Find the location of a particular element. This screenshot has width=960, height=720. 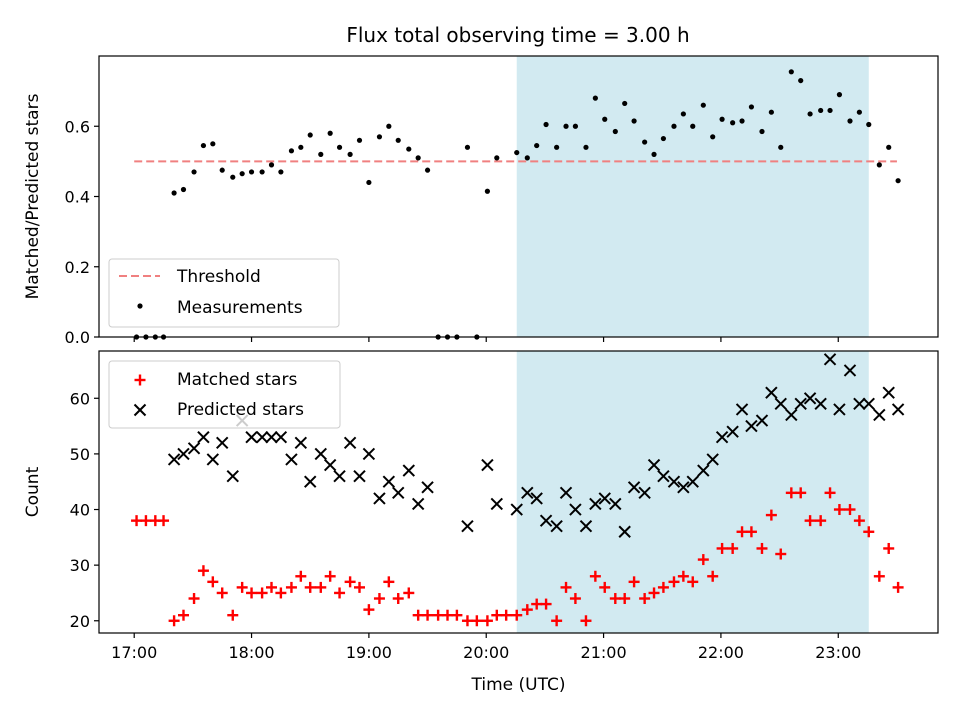

legend-matched-label: Matched stars is located at coordinates (237, 380).